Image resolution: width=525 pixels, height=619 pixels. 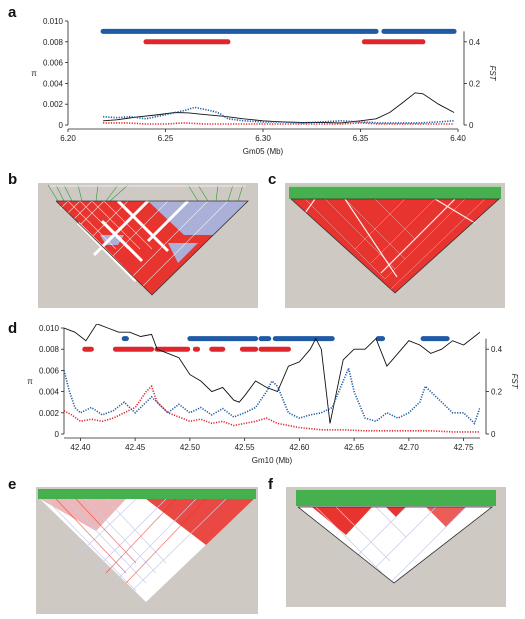 I want to click on x-tick-label-d: 42.75, so click(x=464, y=447).